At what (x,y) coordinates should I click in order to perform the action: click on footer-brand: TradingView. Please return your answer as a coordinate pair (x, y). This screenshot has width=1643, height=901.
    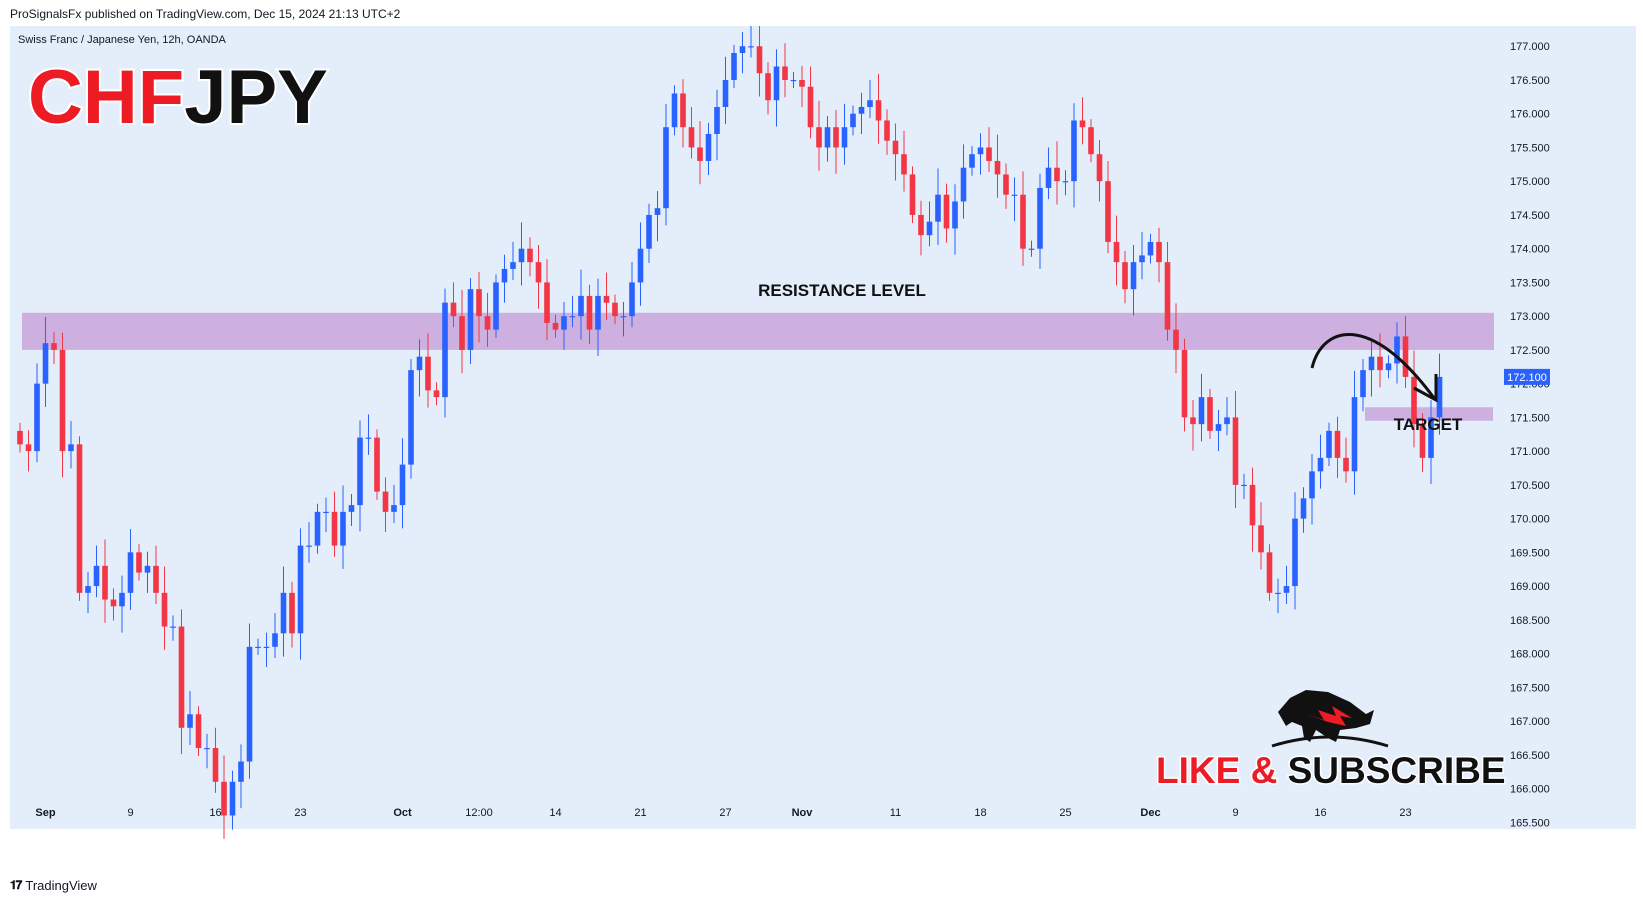
    Looking at the image, I should click on (61, 885).